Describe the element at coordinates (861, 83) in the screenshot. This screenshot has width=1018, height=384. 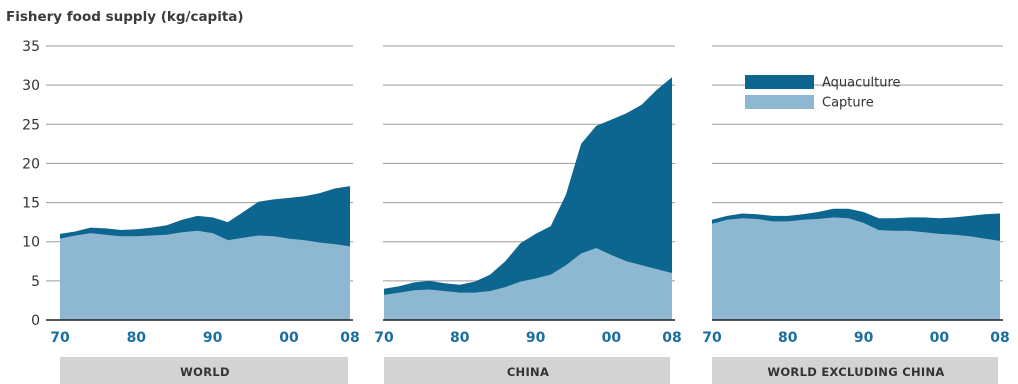
I see `legend-label: Aquaculture` at that location.